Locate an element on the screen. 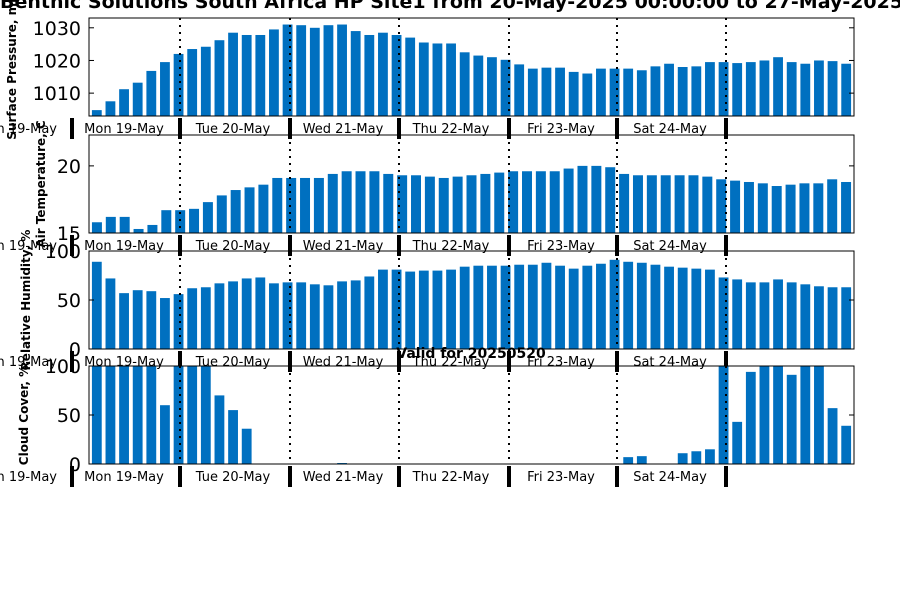 The width and height of the screenshot is (900, 604). y-axis-label-2: Relative Humidity, % is located at coordinates (26, 300).